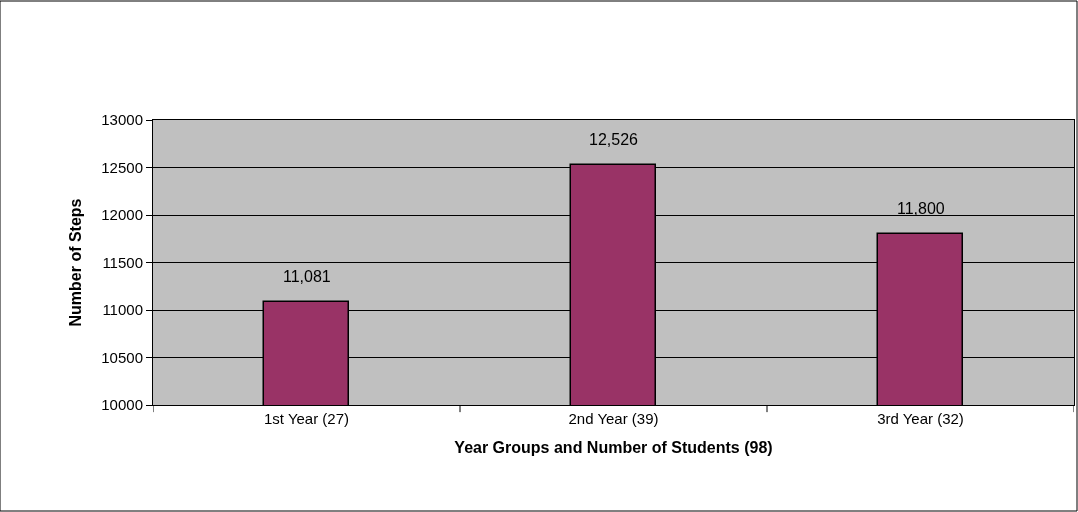  What do you see at coordinates (920, 418) in the screenshot?
I see `x-tick-label: 3rd Year (32)` at bounding box center [920, 418].